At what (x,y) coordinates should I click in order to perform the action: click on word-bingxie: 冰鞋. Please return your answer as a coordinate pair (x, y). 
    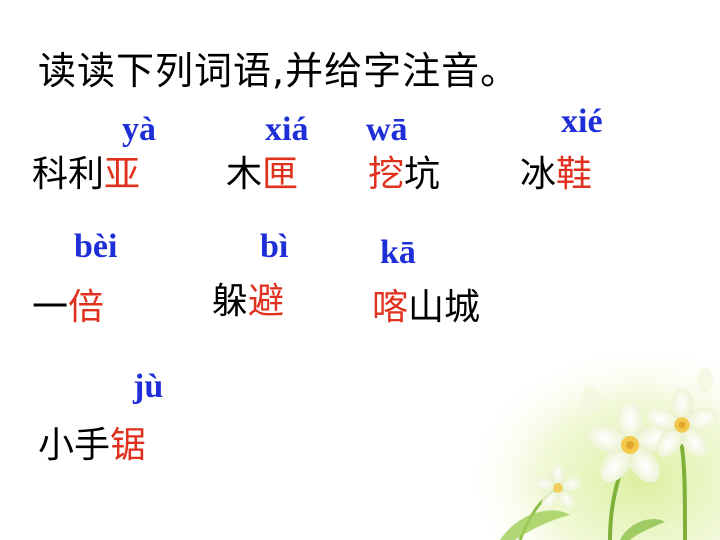
    Looking at the image, I should click on (556, 175).